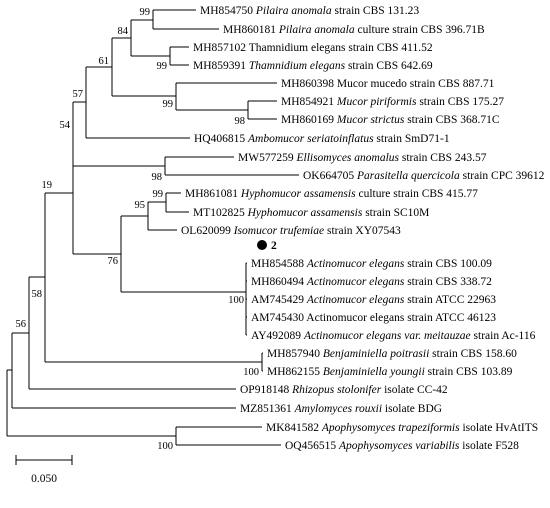 This screenshot has height=508, width=550. Describe the element at coordinates (295, 372) in the screenshot. I see `taxon-accession: MH862155` at that location.